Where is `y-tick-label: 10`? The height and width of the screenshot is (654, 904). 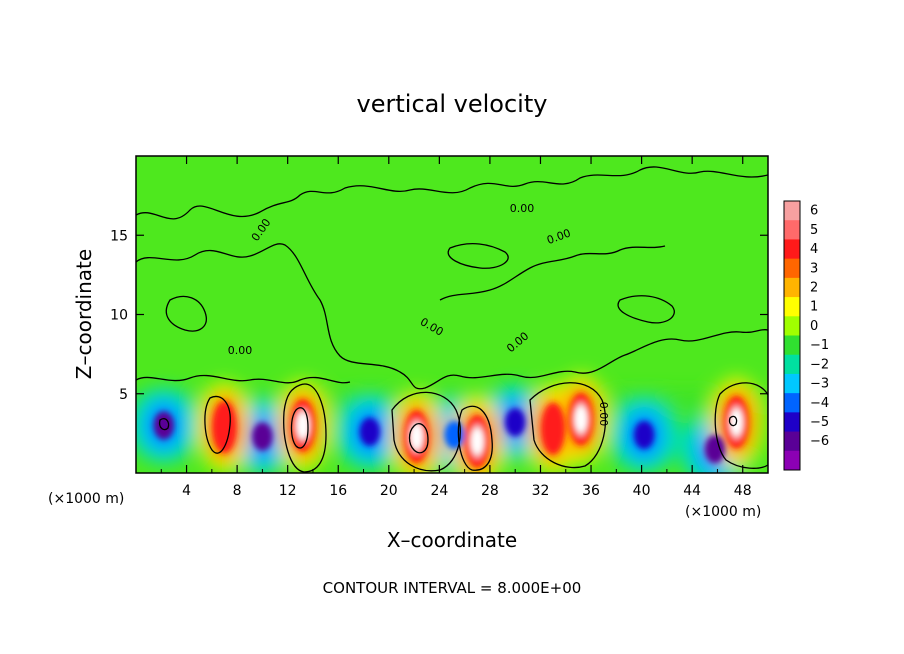
y-tick-label: 10 is located at coordinates (119, 316).